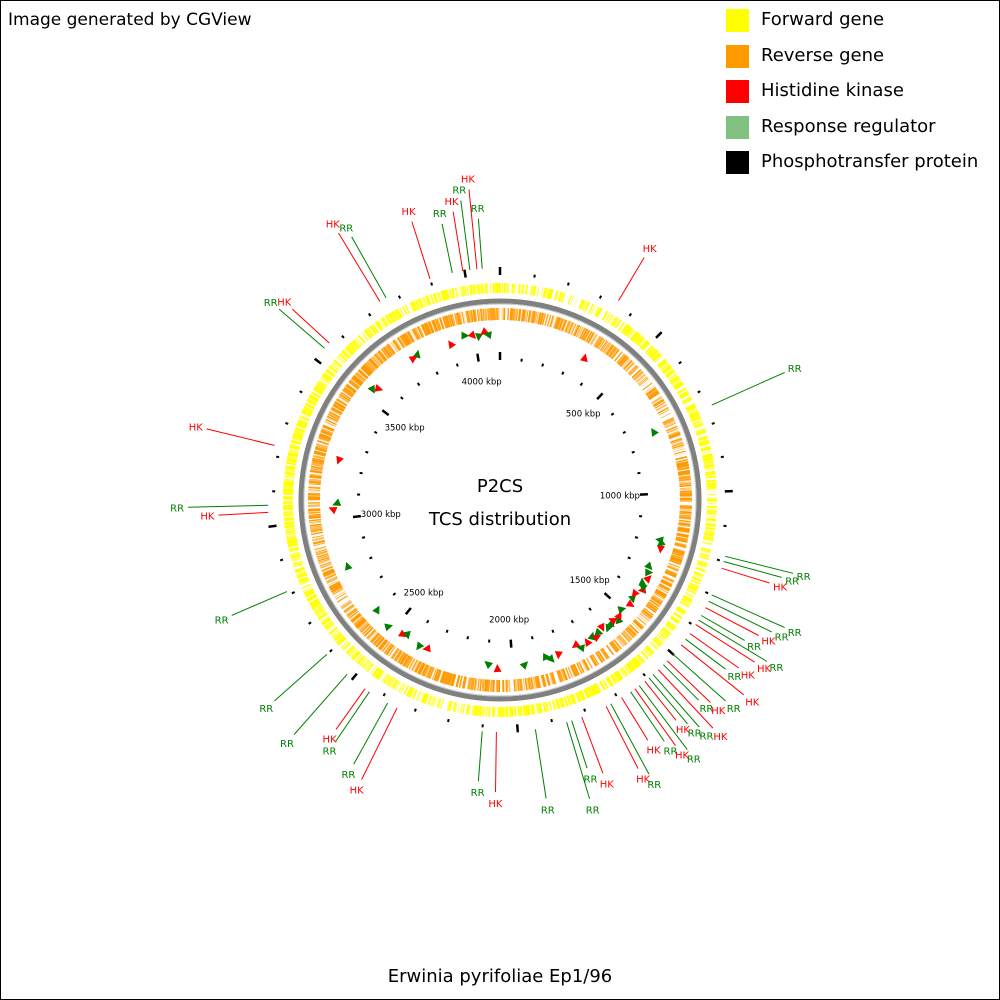 The image size is (1000, 1000). What do you see at coordinates (848, 126) in the screenshot?
I see `legend-label: Response regulator` at bounding box center [848, 126].